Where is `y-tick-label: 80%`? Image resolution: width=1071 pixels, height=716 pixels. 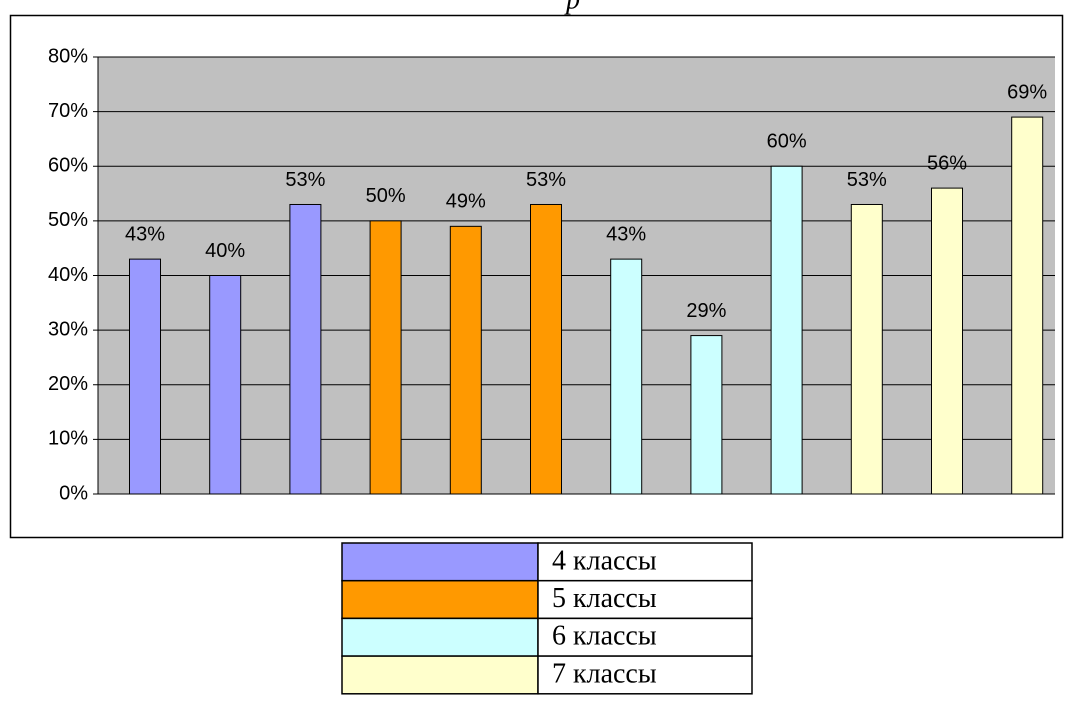 y-tick-label: 80% is located at coordinates (68, 56).